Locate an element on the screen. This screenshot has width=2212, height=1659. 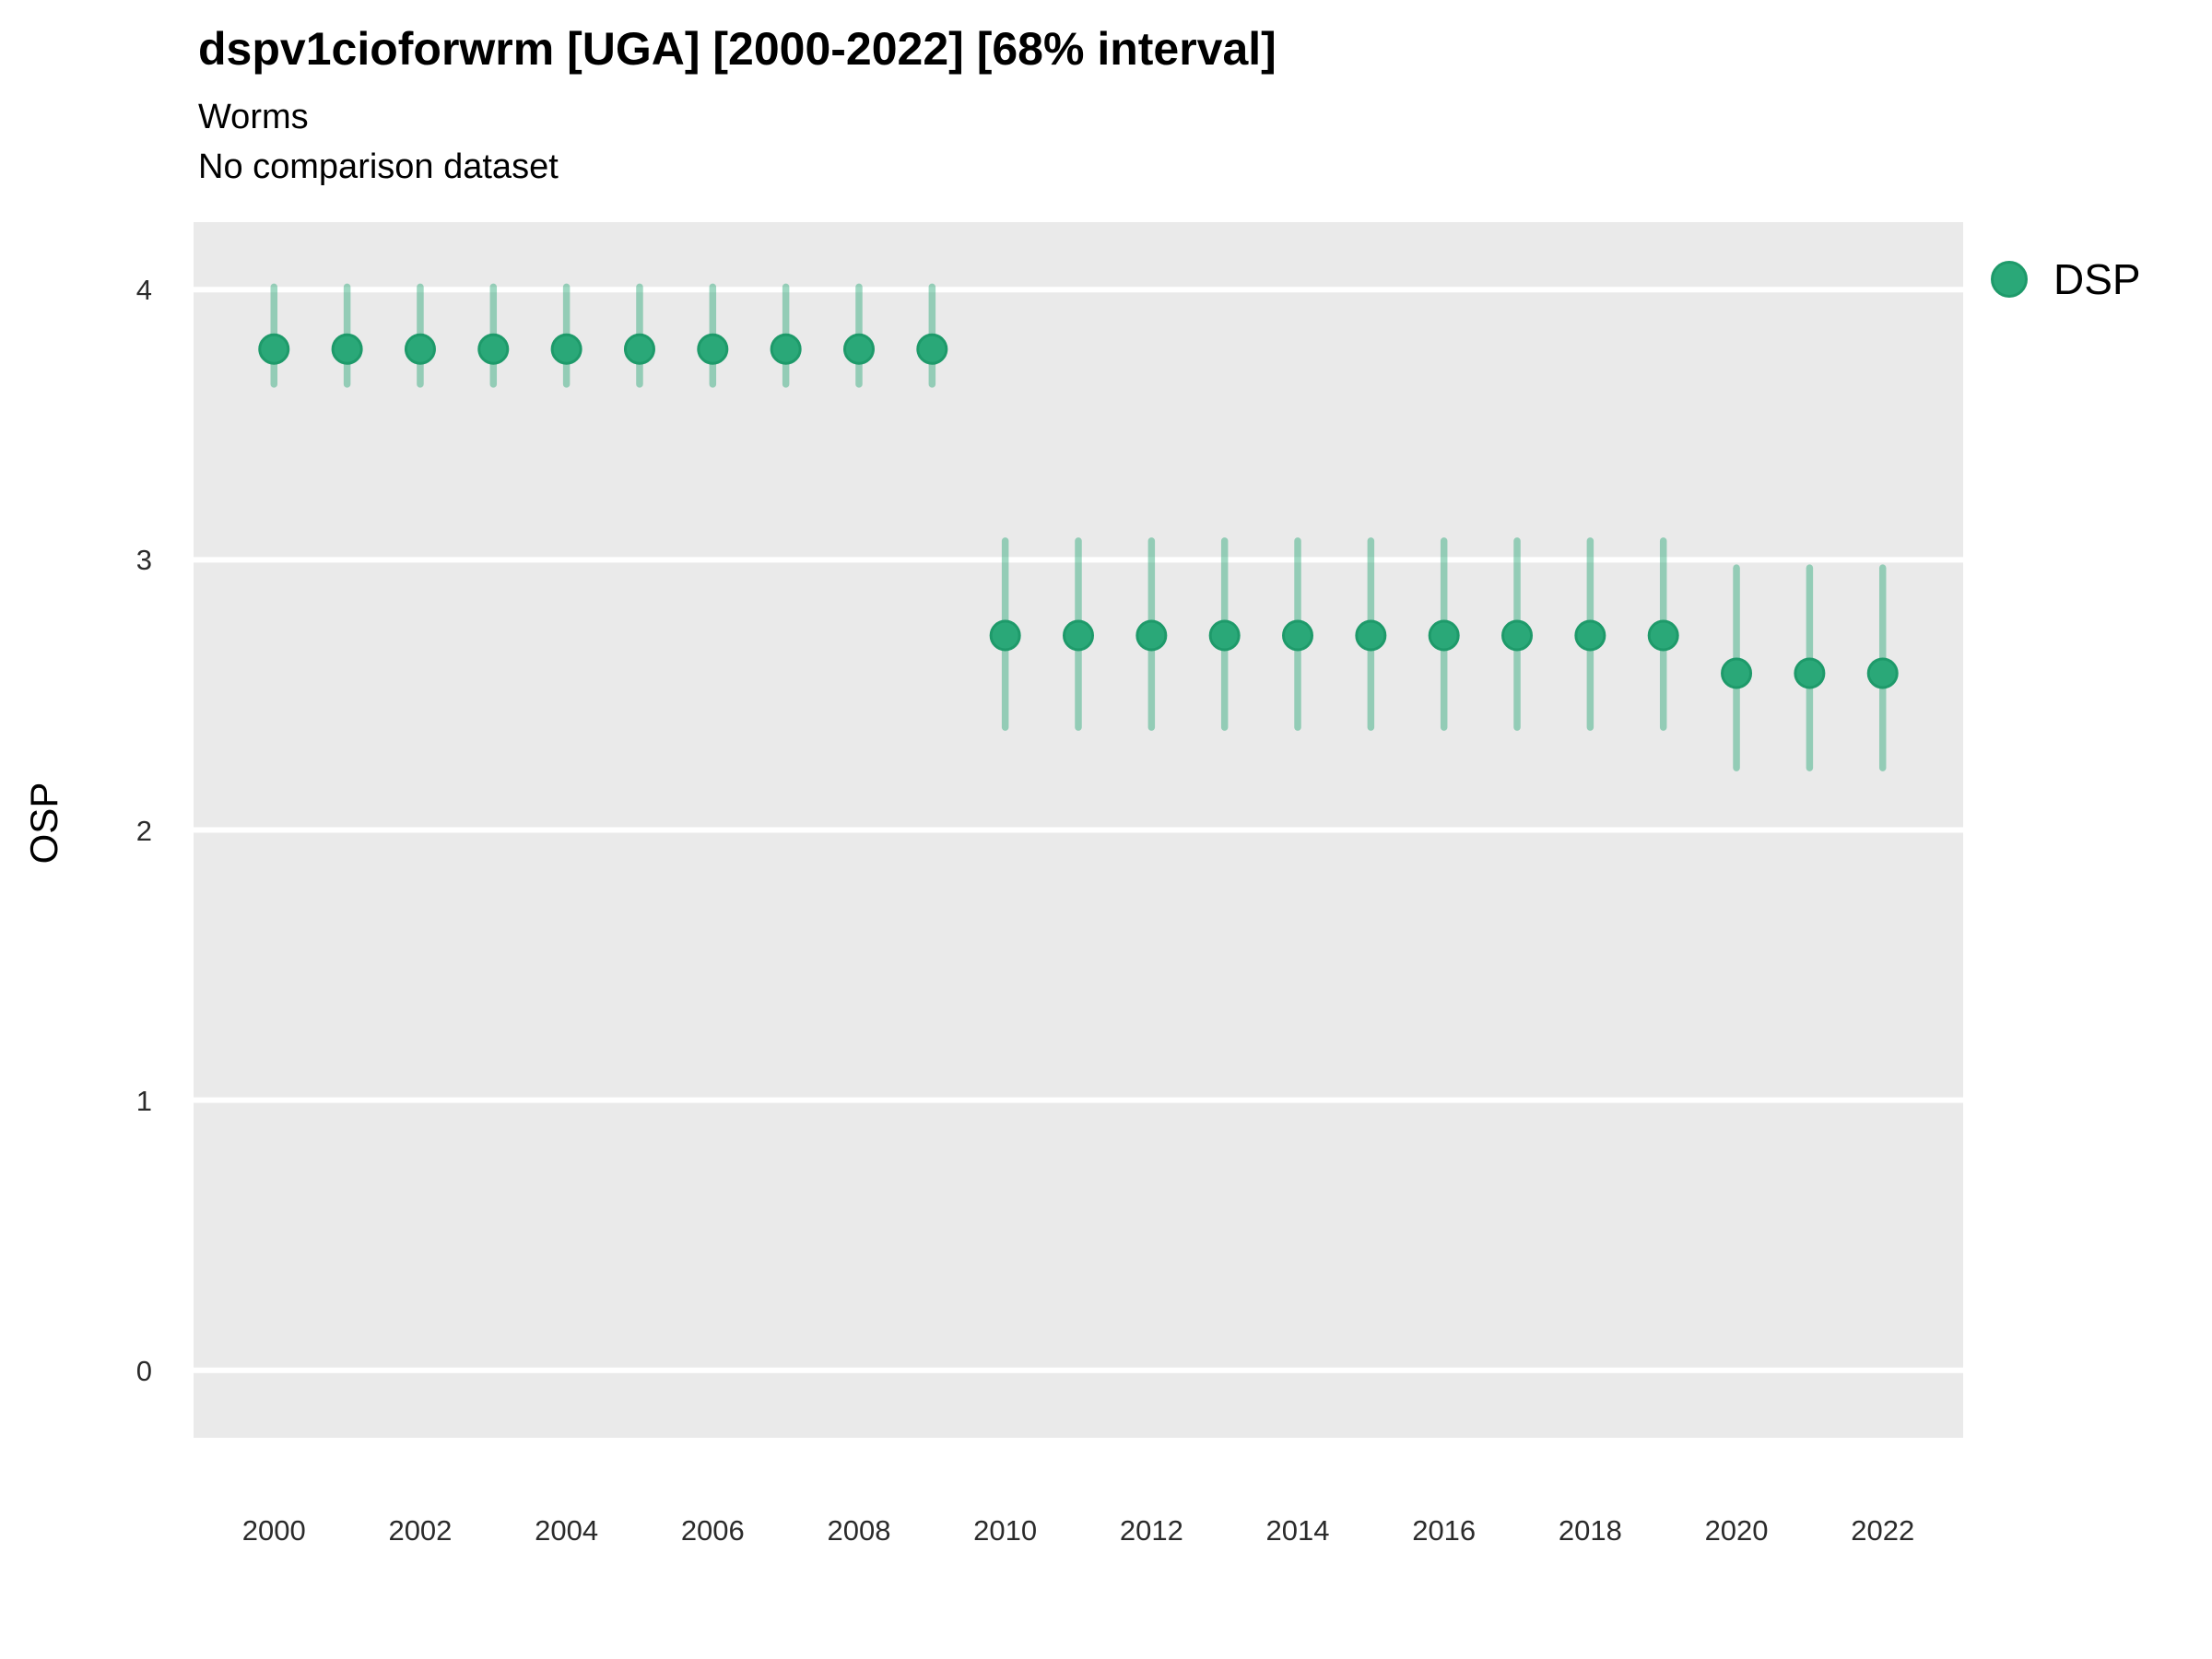
x-tick-label: 2012 is located at coordinates (1151, 1530).